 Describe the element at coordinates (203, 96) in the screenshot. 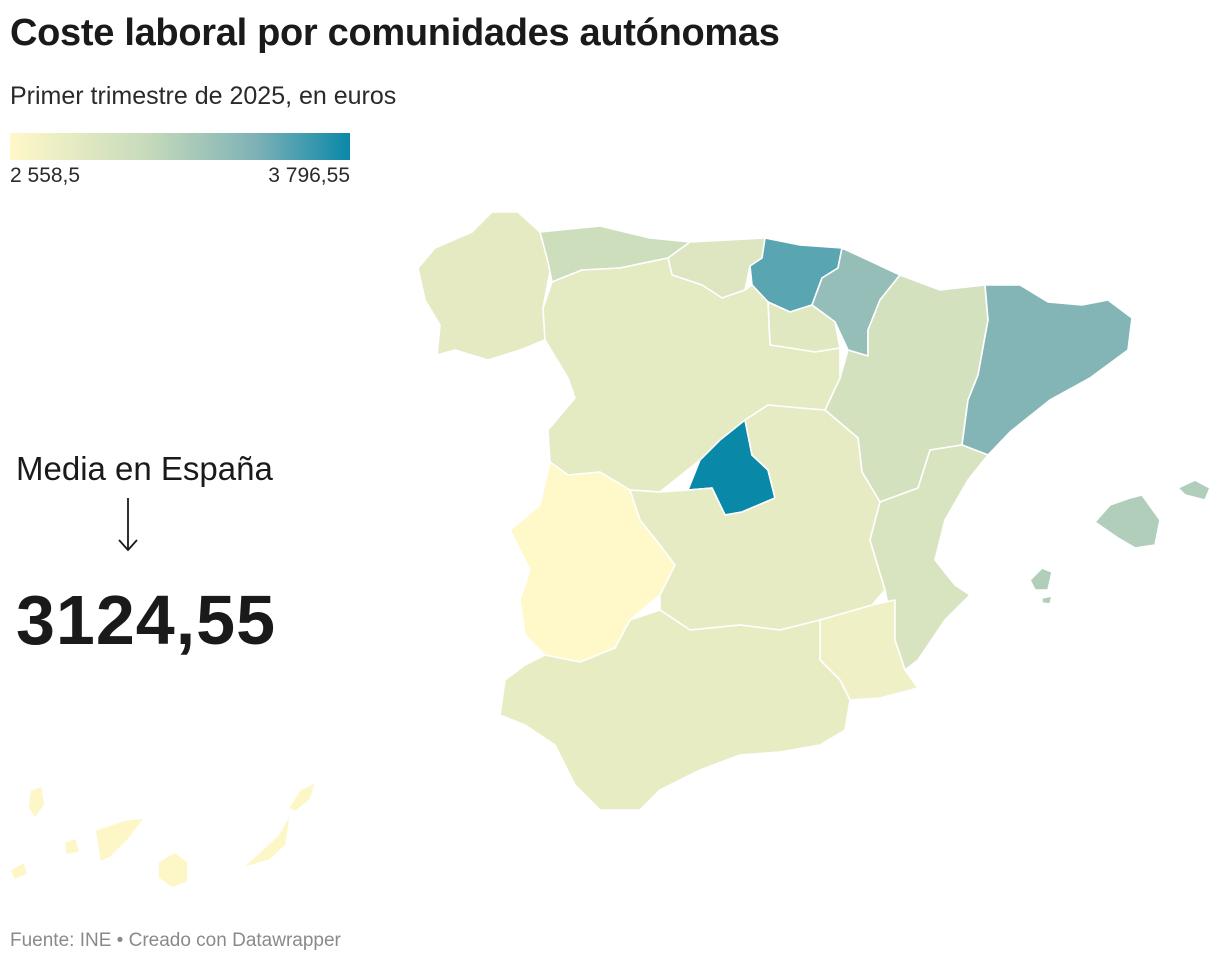

I see `chart-subtitle: Primer trimestre de 2025, en euros` at that location.